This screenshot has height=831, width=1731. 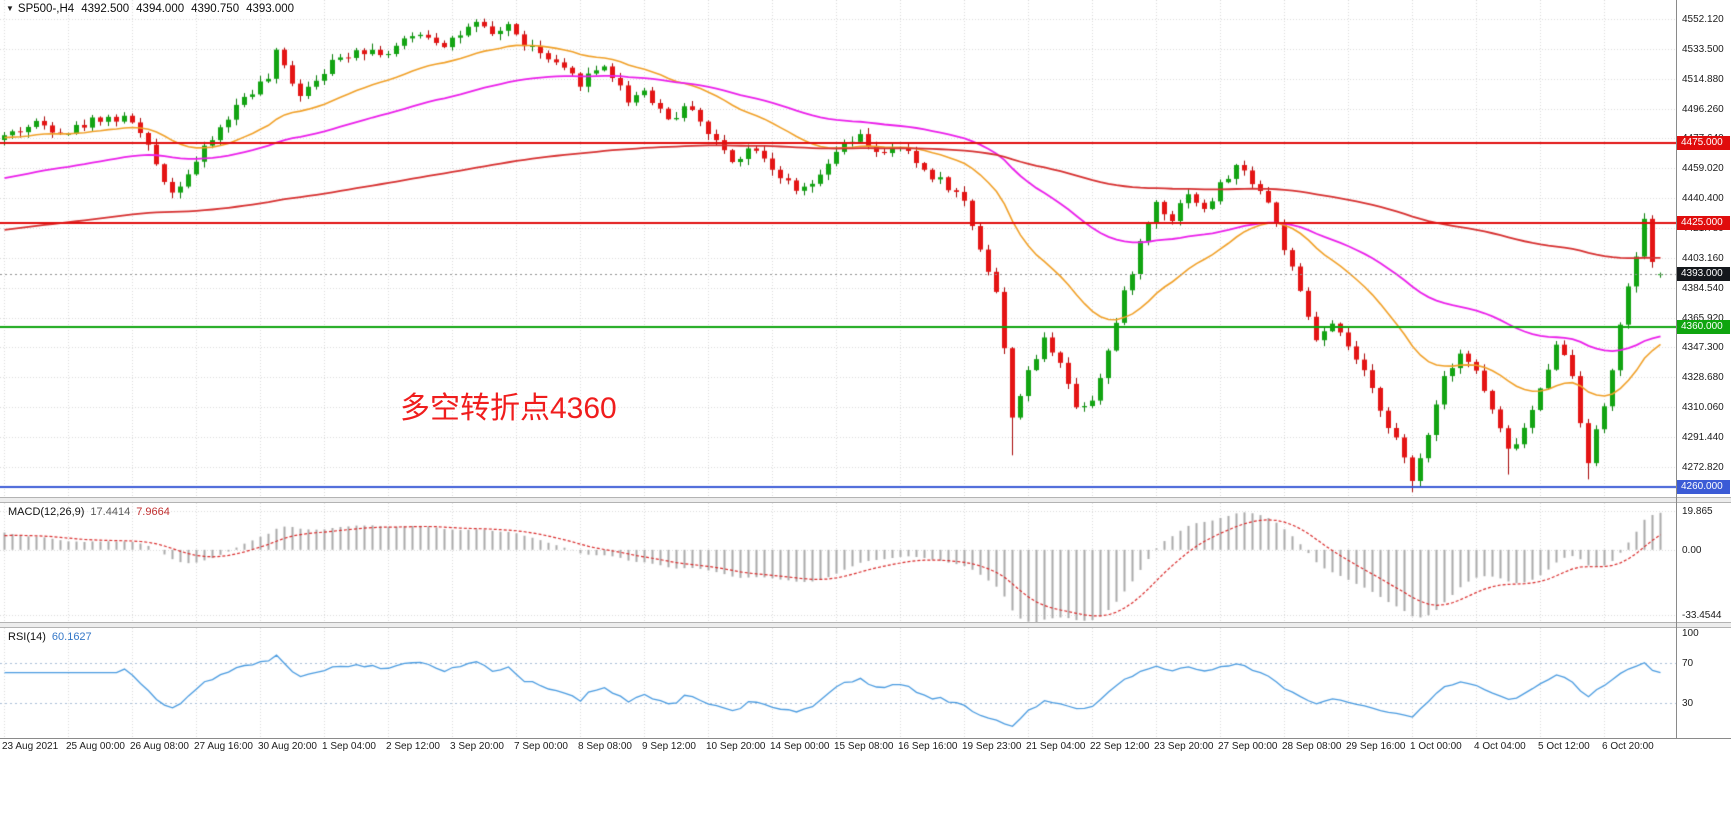 What do you see at coordinates (1564, 746) in the screenshot?
I see `time-scale-label: 5 Oct 12:00` at bounding box center [1564, 746].